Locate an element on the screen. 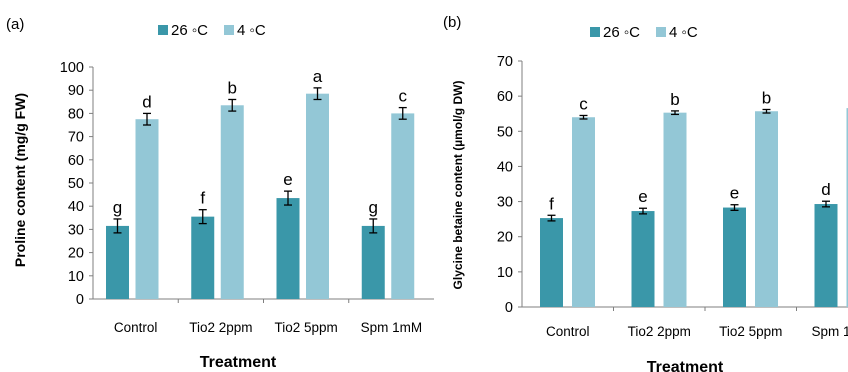 This screenshot has width=848, height=372. y-tick-label: 80 is located at coordinates (76, 114).